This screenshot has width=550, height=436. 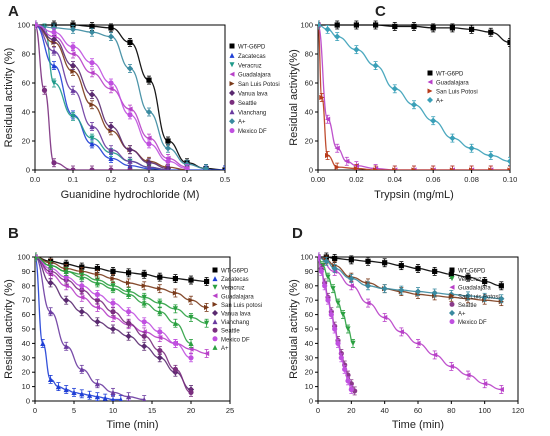 I want to click on panel-letter: C, so click(x=380, y=11).